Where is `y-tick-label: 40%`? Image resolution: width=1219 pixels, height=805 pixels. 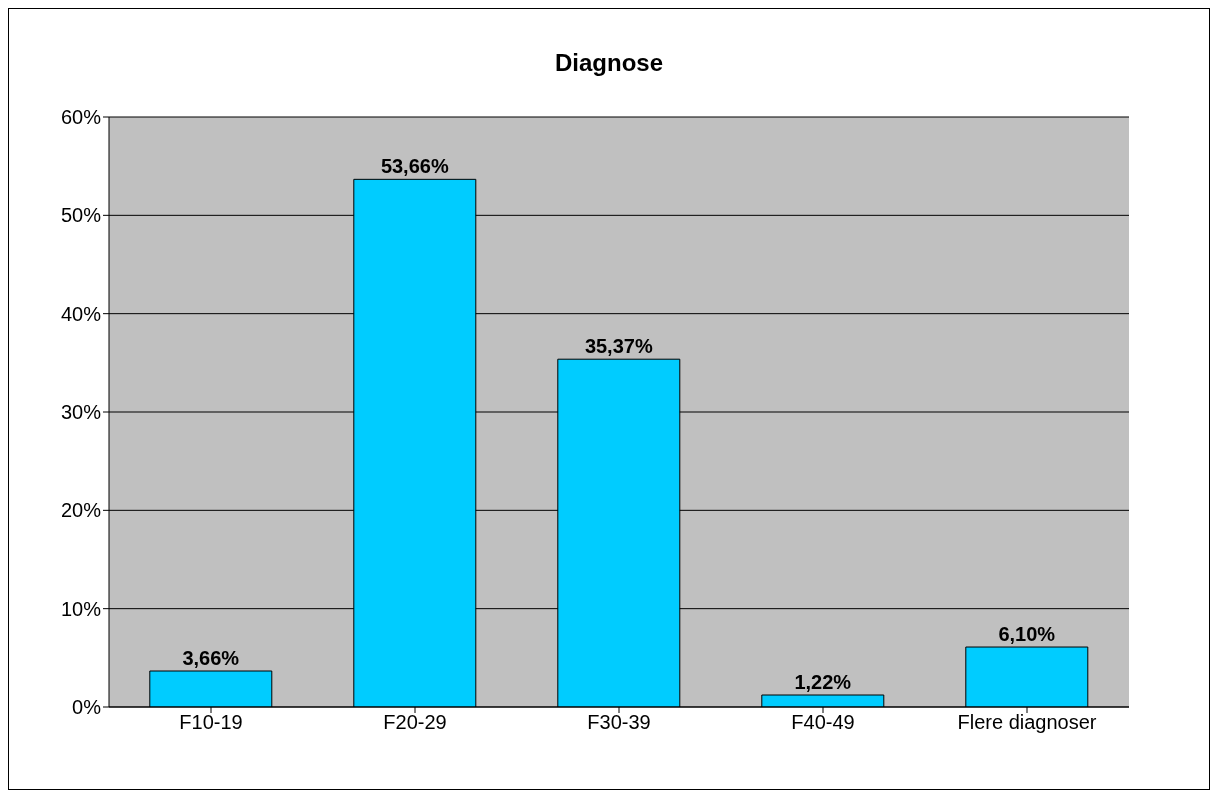
y-tick-label: 40% is located at coordinates (81, 313).